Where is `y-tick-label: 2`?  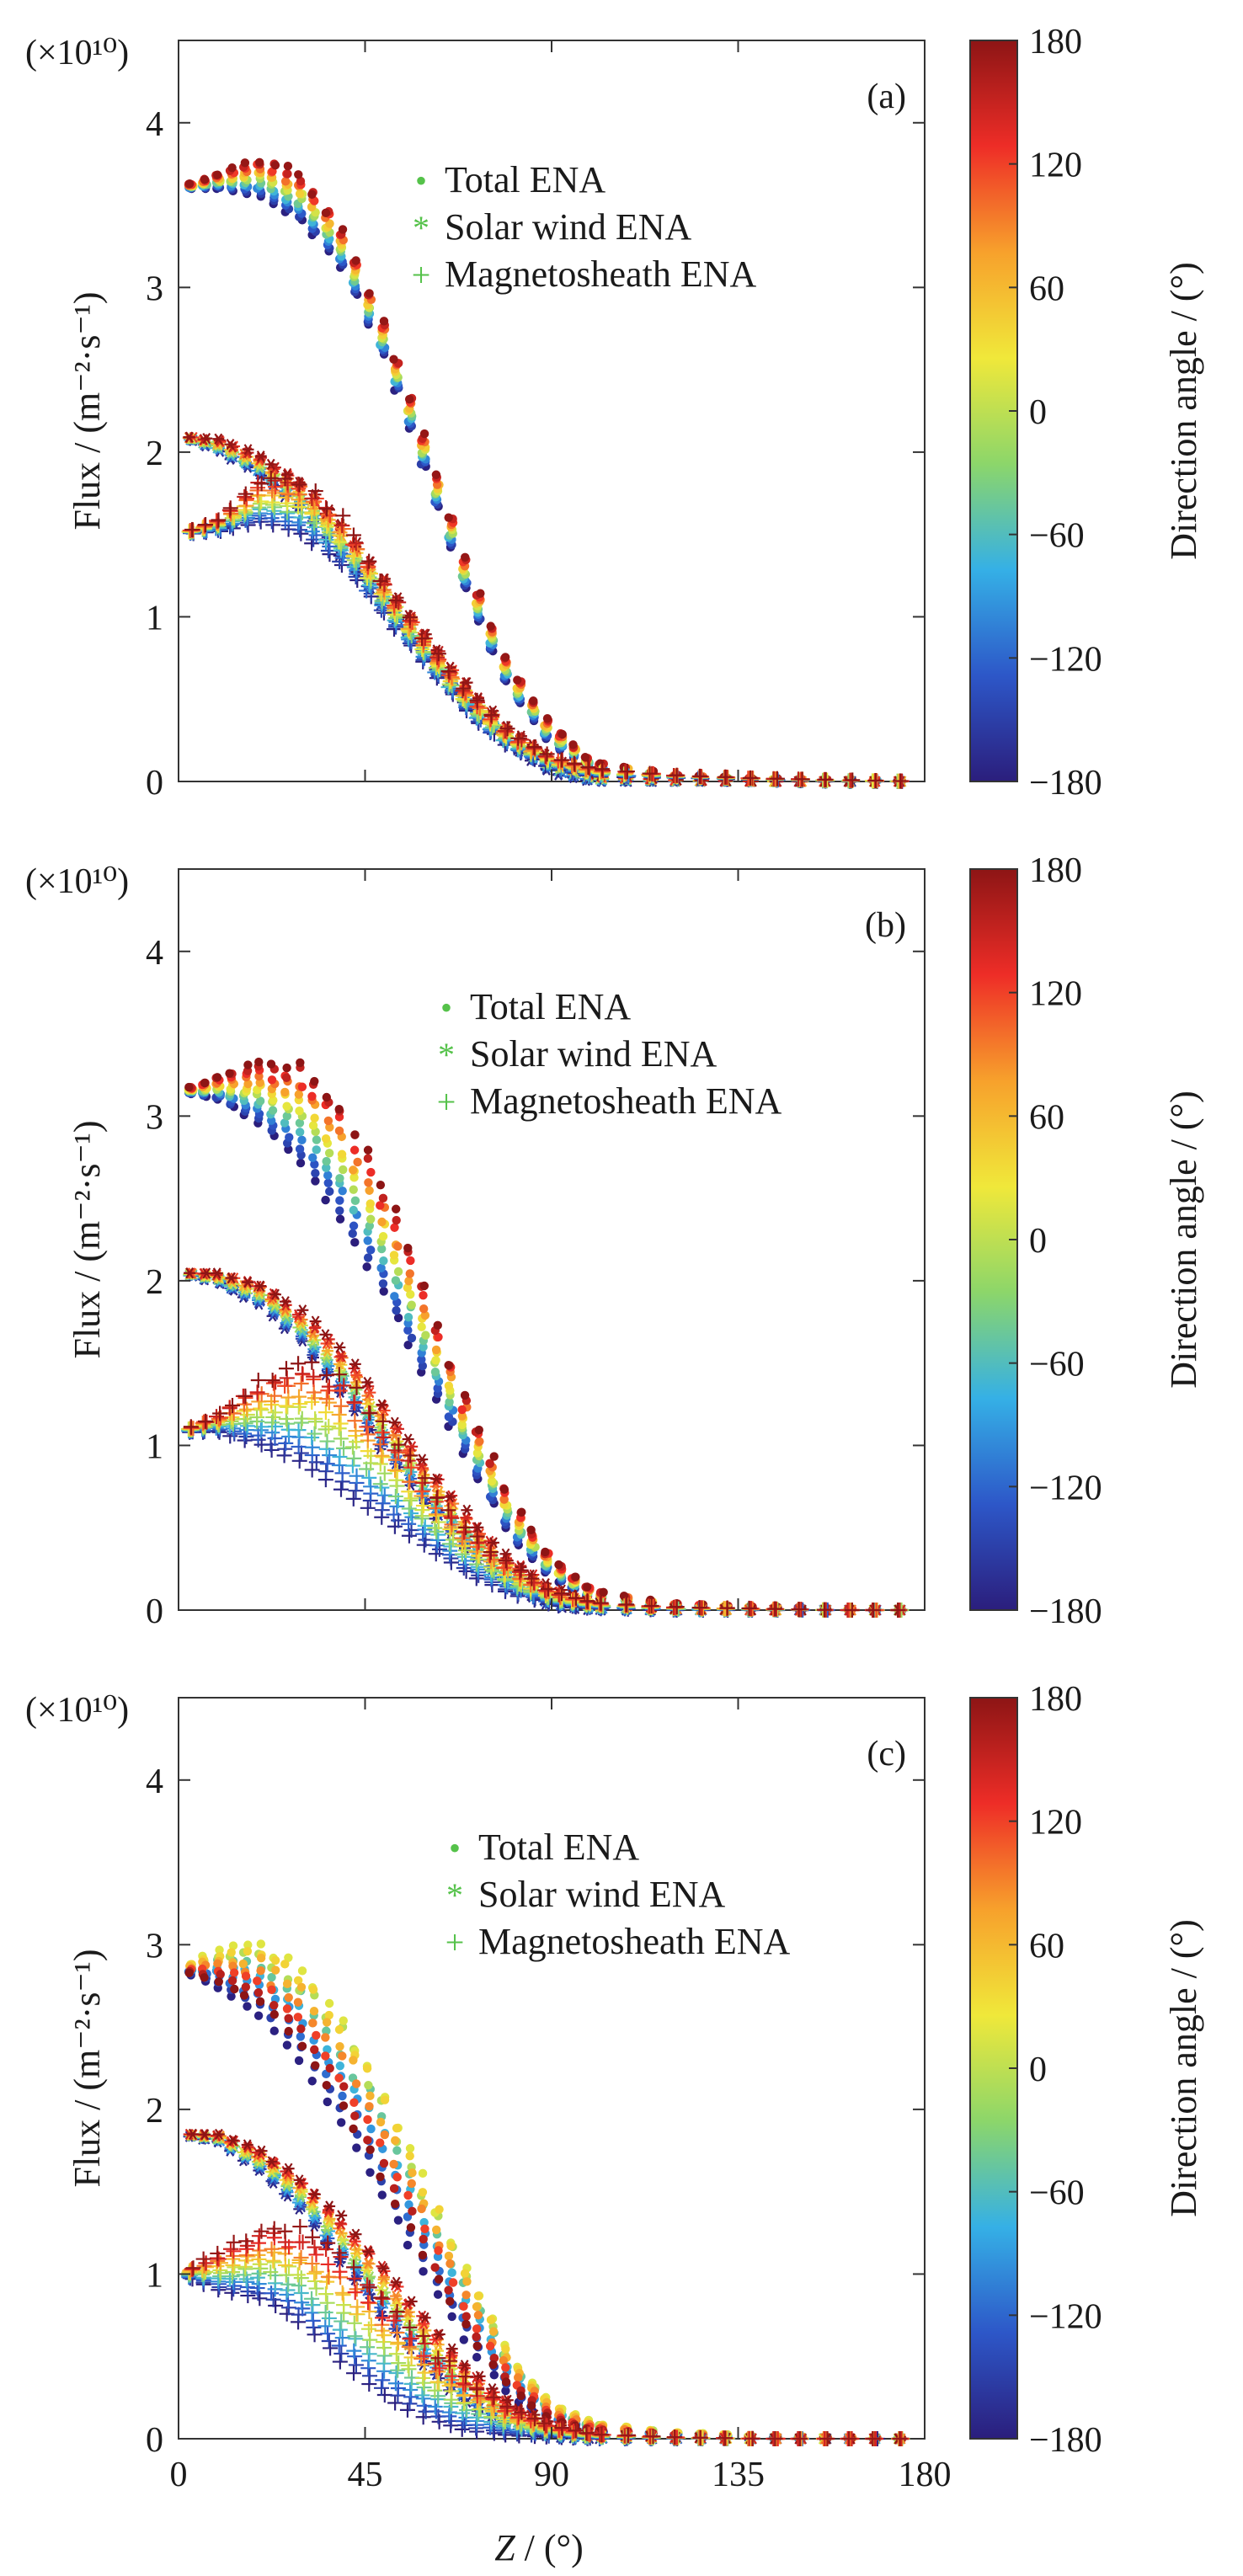
y-tick-label: 2 is located at coordinates (154, 454).